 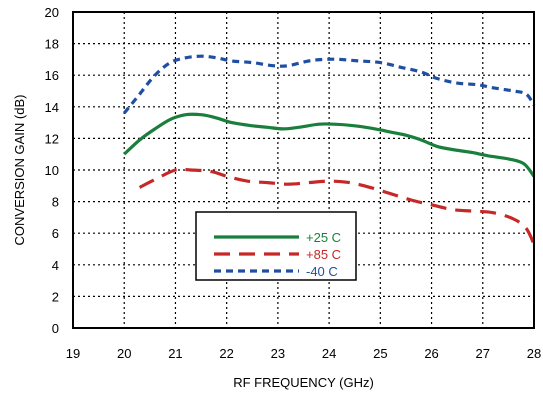 I want to click on y-tick-label: 18, so click(x=52, y=44).